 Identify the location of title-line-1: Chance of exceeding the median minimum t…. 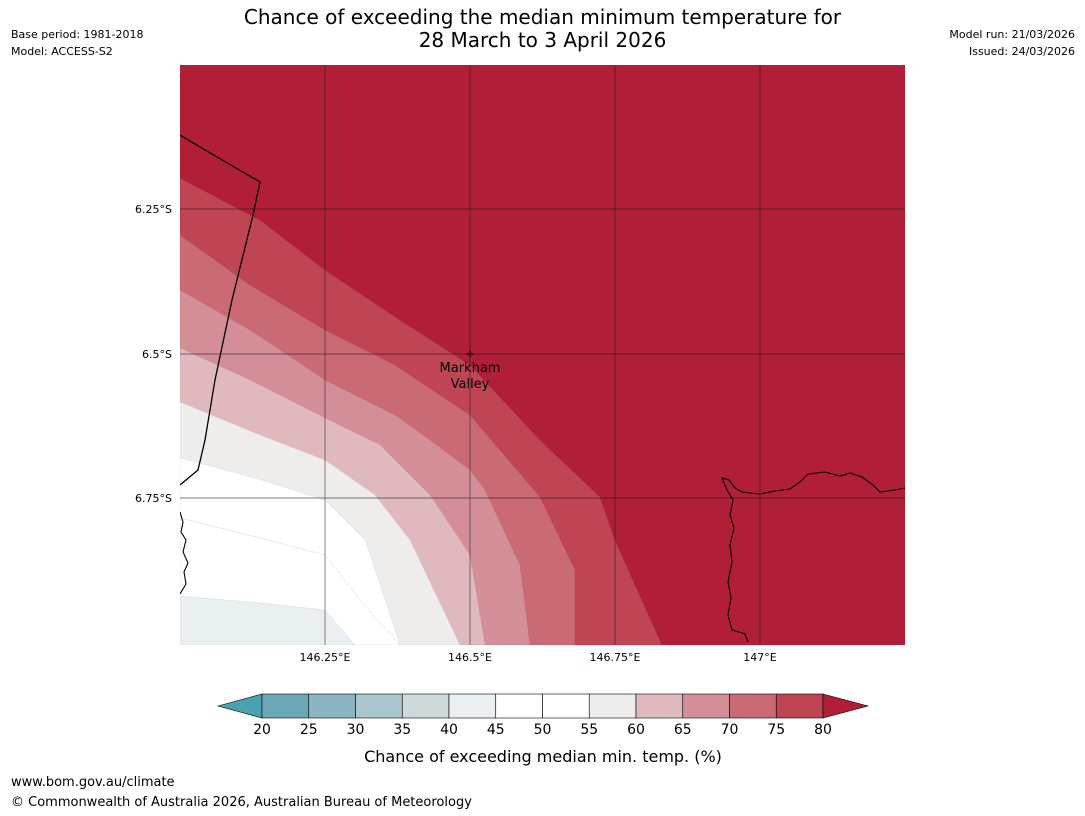
(542, 17).